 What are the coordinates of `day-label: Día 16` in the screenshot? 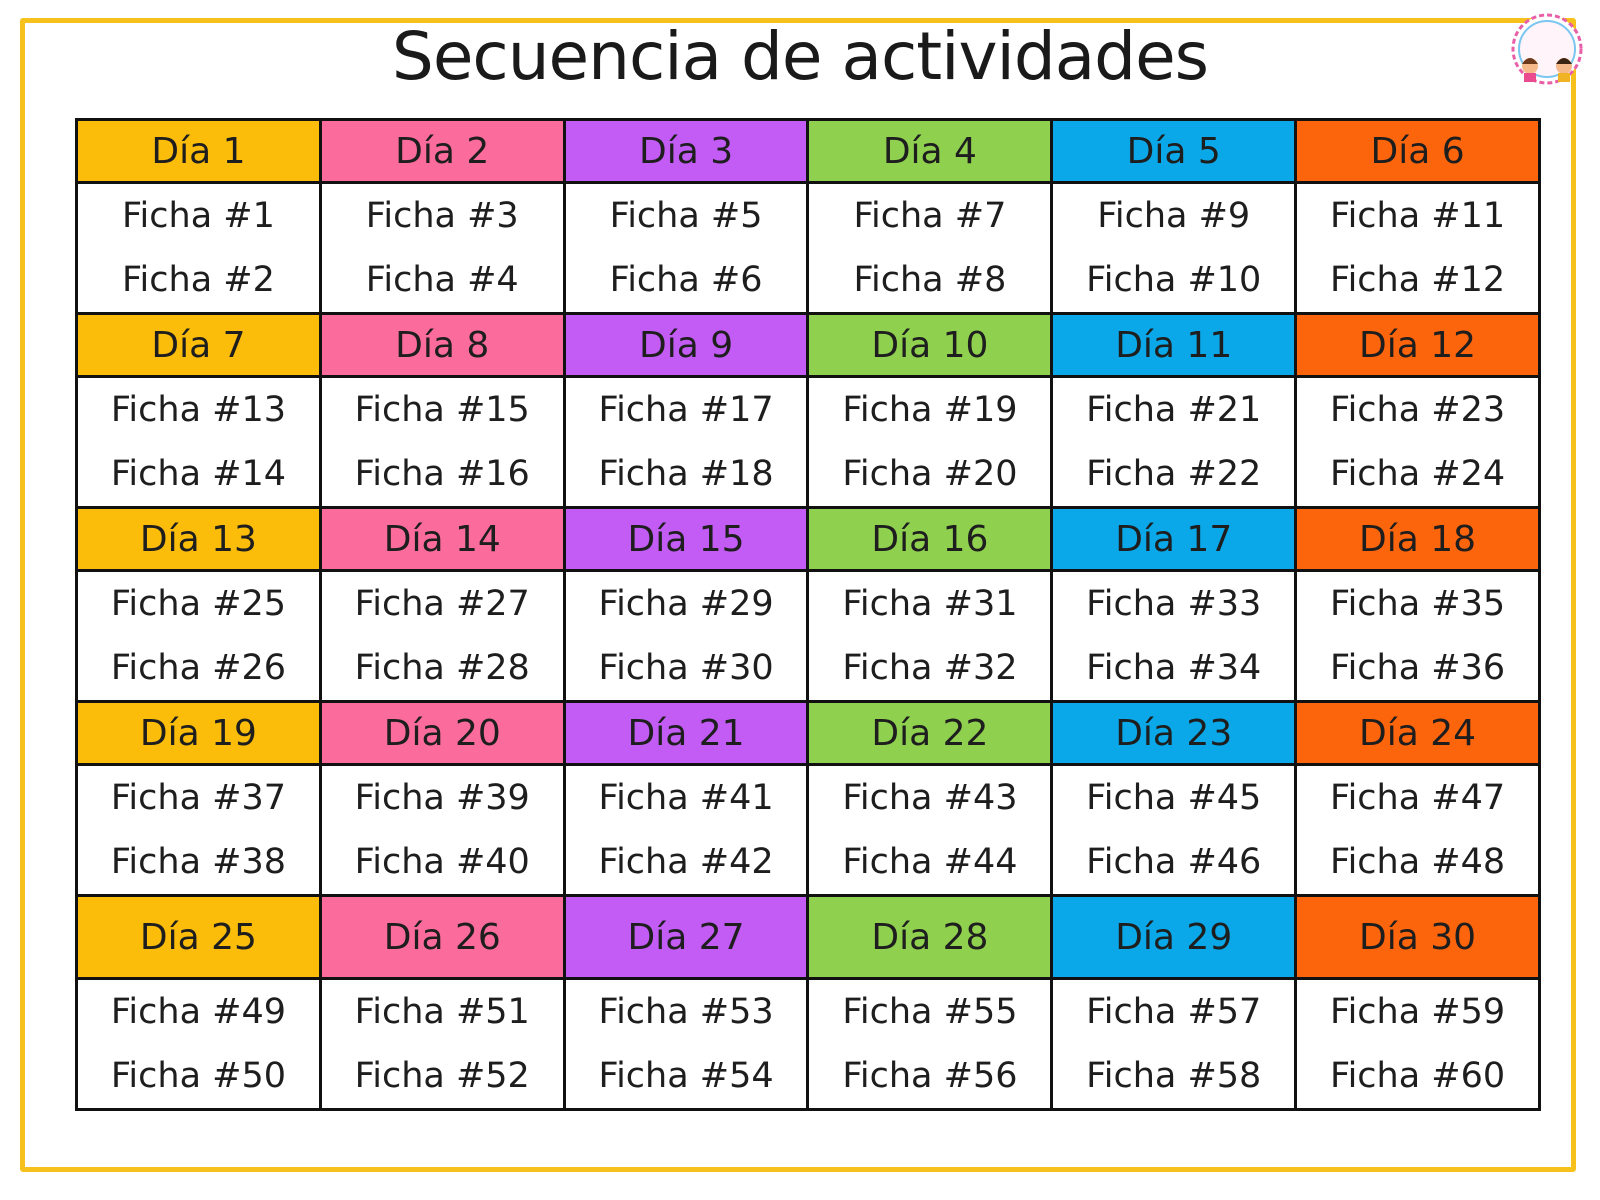 It's located at (930, 539).